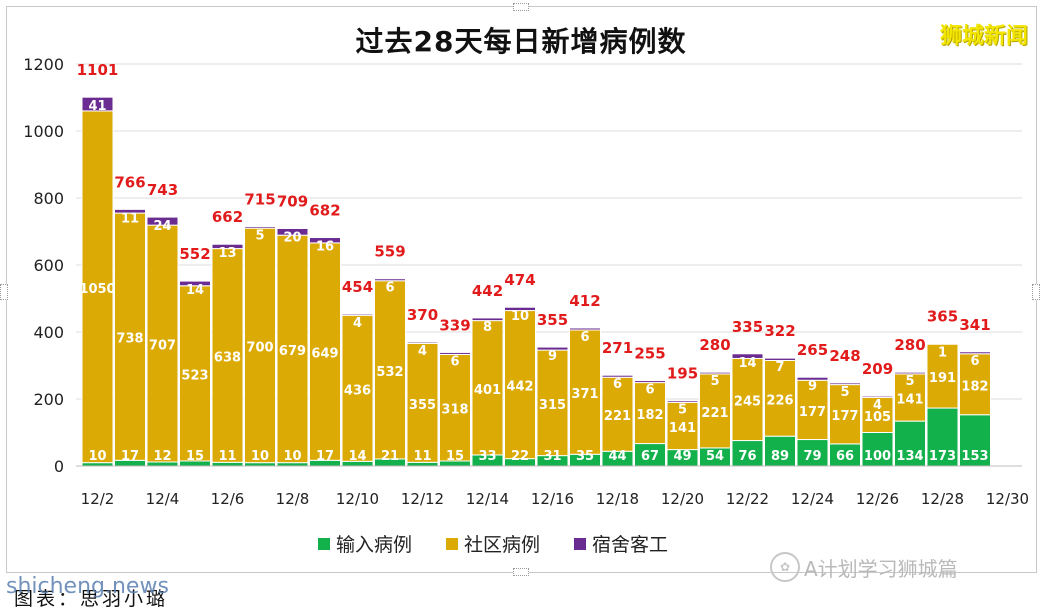  I want to click on data-label-community: 355, so click(422, 405).